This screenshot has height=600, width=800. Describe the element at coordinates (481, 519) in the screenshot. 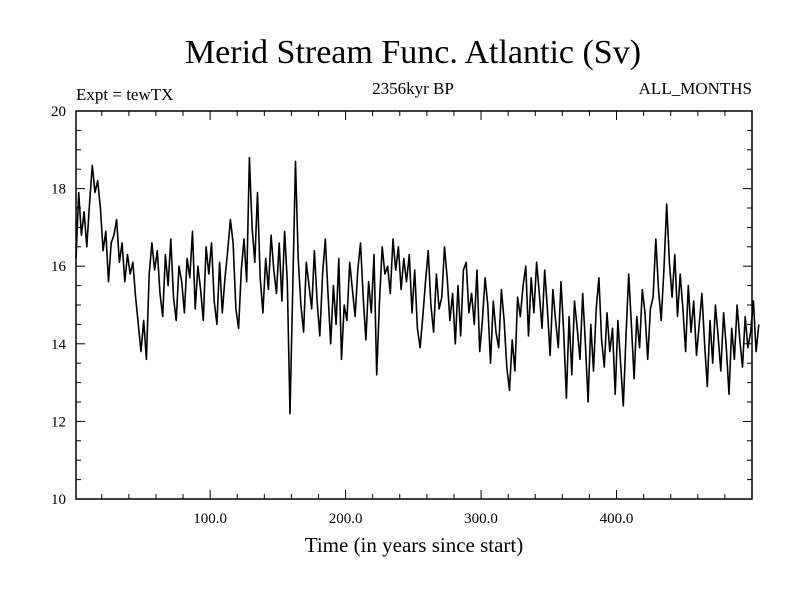

I see `x-tick-label: 300.0` at that location.